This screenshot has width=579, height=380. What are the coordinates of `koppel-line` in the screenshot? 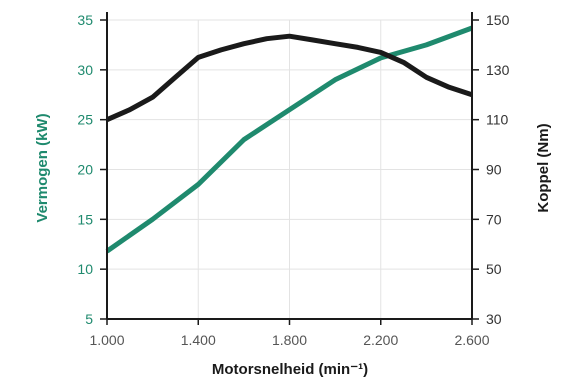 It's located at (289, 77).